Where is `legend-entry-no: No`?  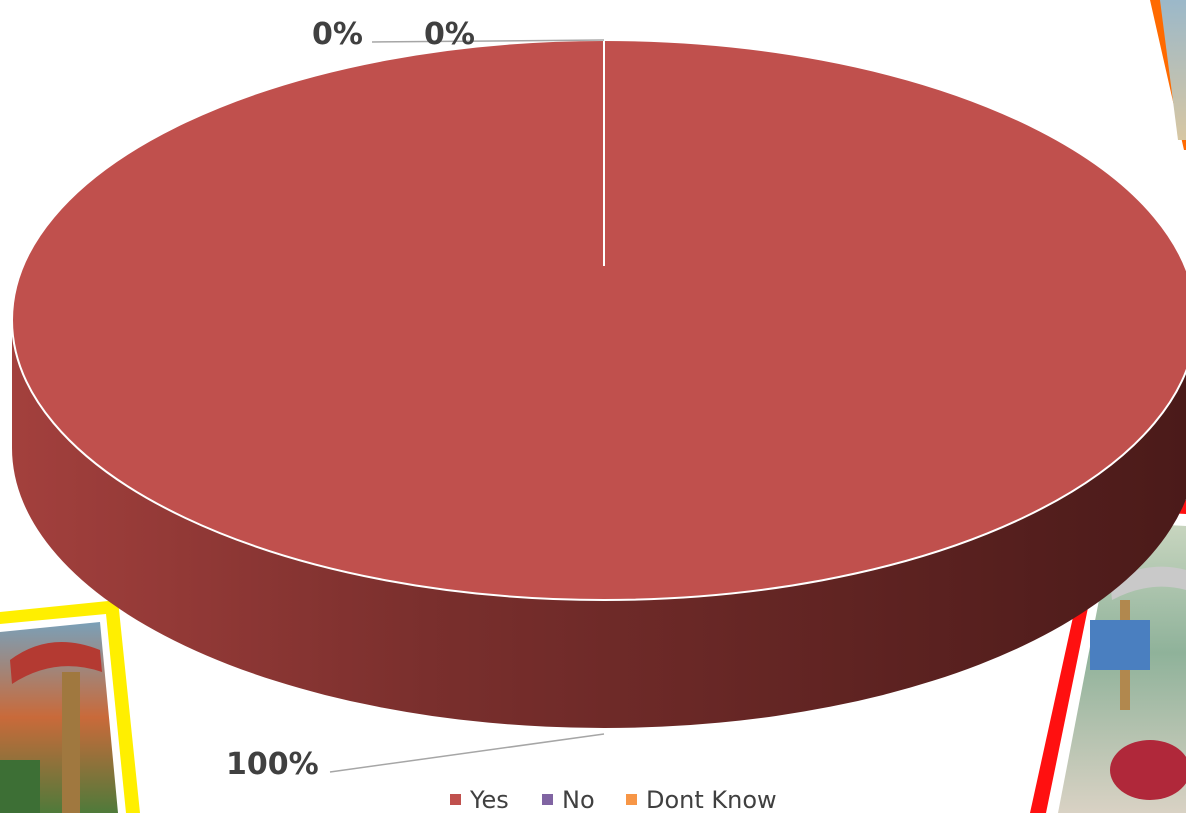
legend-entry-no: No is located at coordinates (578, 799).